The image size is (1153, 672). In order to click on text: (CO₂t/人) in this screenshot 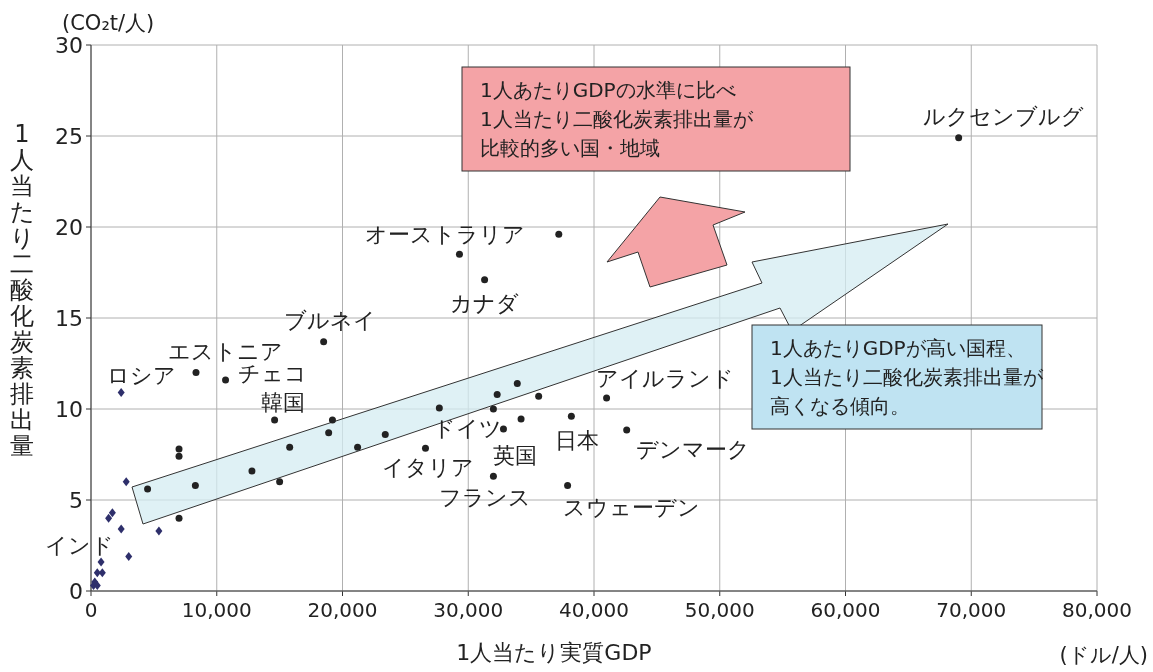, I will do `click(108, 23)`.